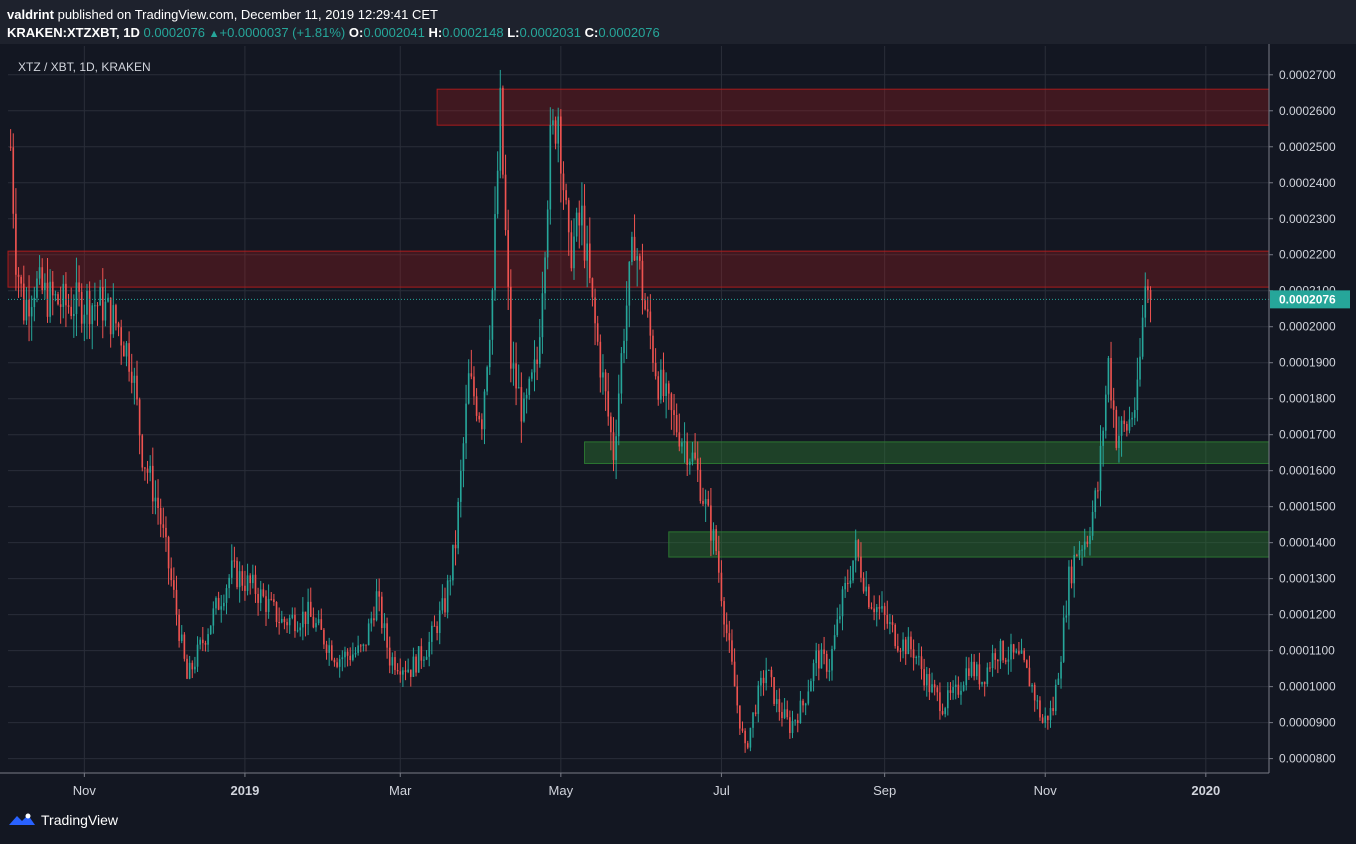 This screenshot has height=844, width=1356. Describe the element at coordinates (84, 67) in the screenshot. I see `chart-legend: XTZ / XBT, 1D, KRAKEN` at that location.